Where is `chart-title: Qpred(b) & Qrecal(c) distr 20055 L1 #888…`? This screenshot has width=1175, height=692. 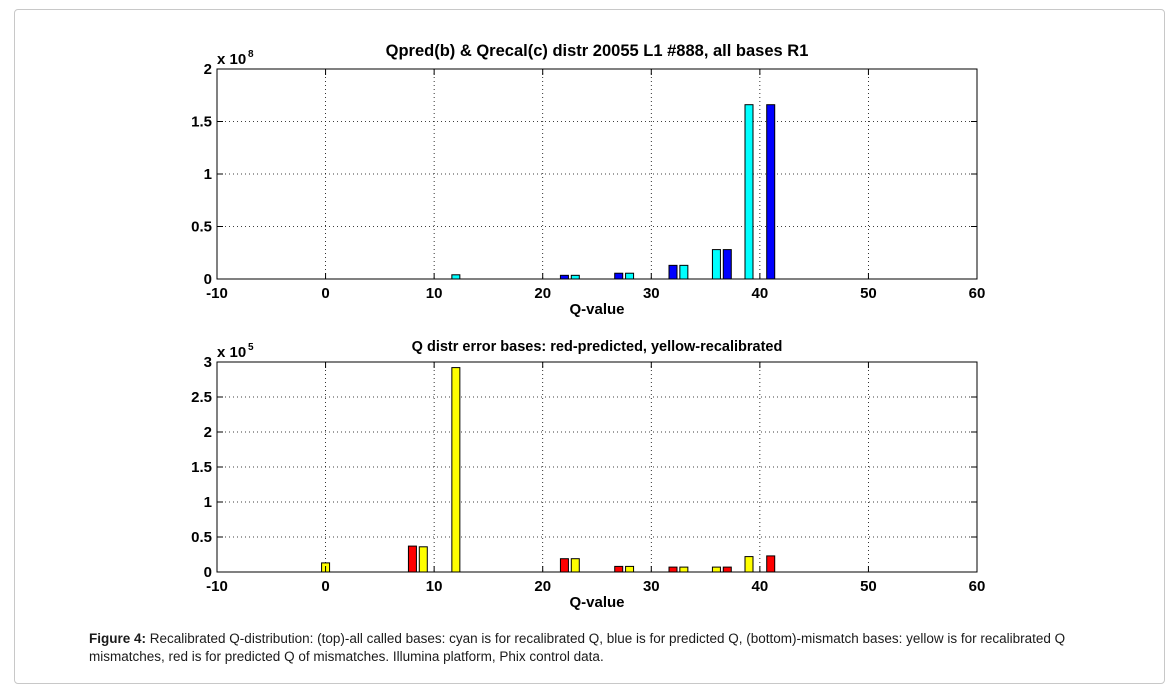
chart-title: Qpred(b) & Qrecal(c) distr 20055 L1 #888… is located at coordinates (597, 51).